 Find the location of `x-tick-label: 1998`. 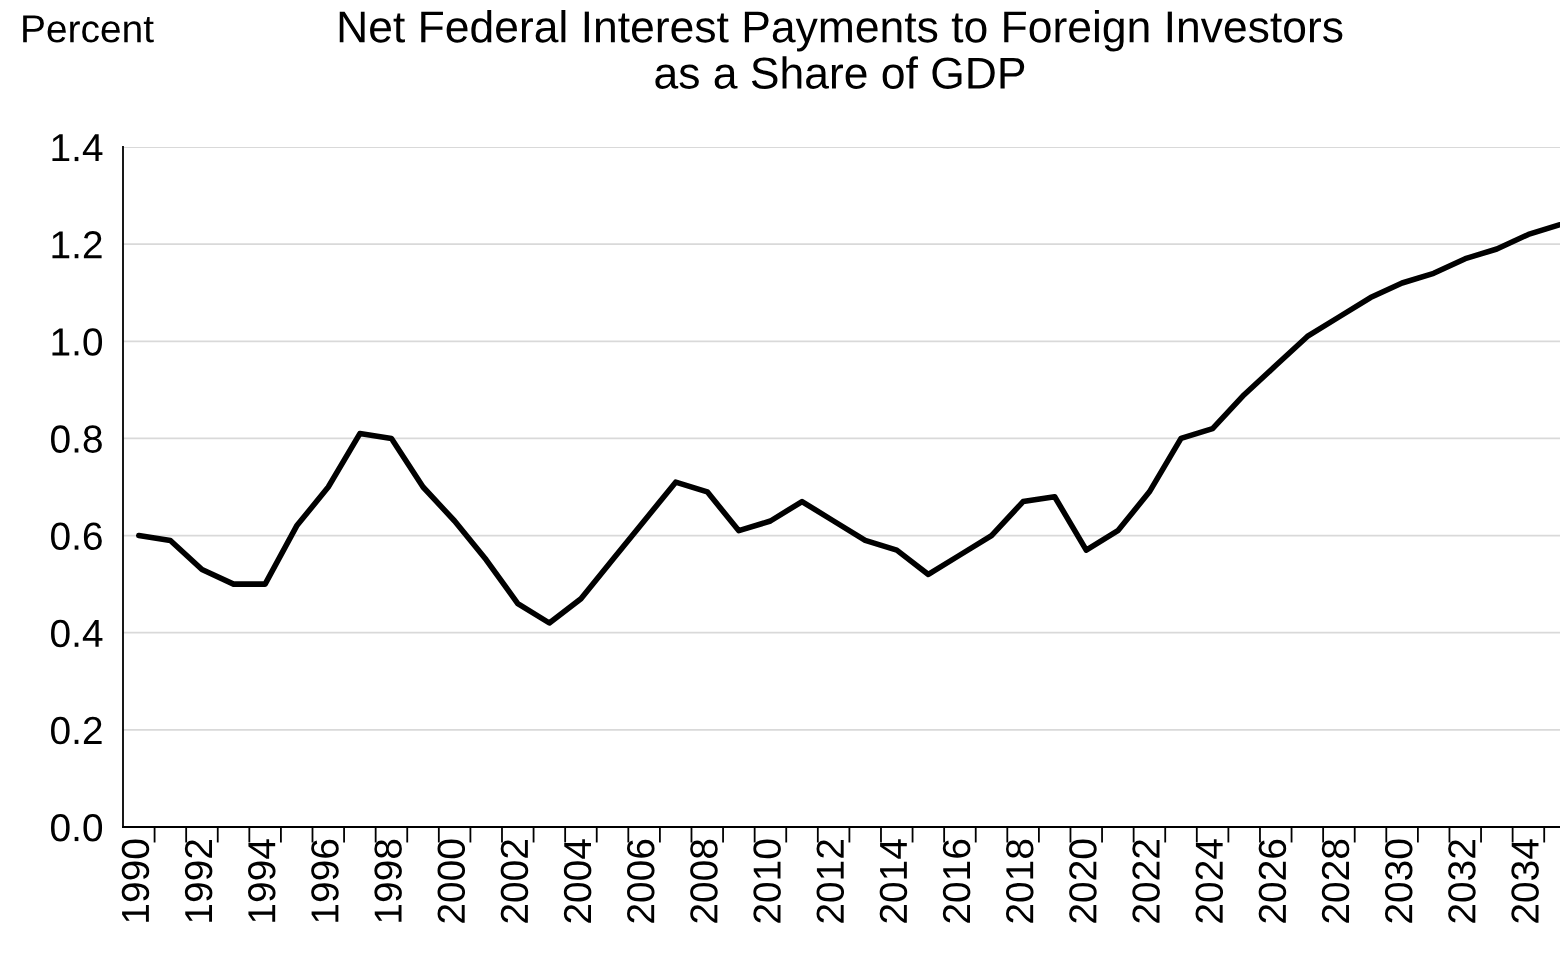

x-tick-label: 1998 is located at coordinates (388, 880).